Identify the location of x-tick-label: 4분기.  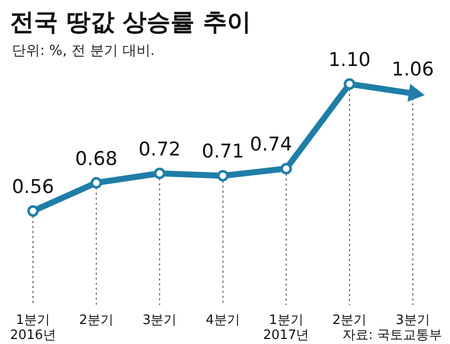
(223, 320).